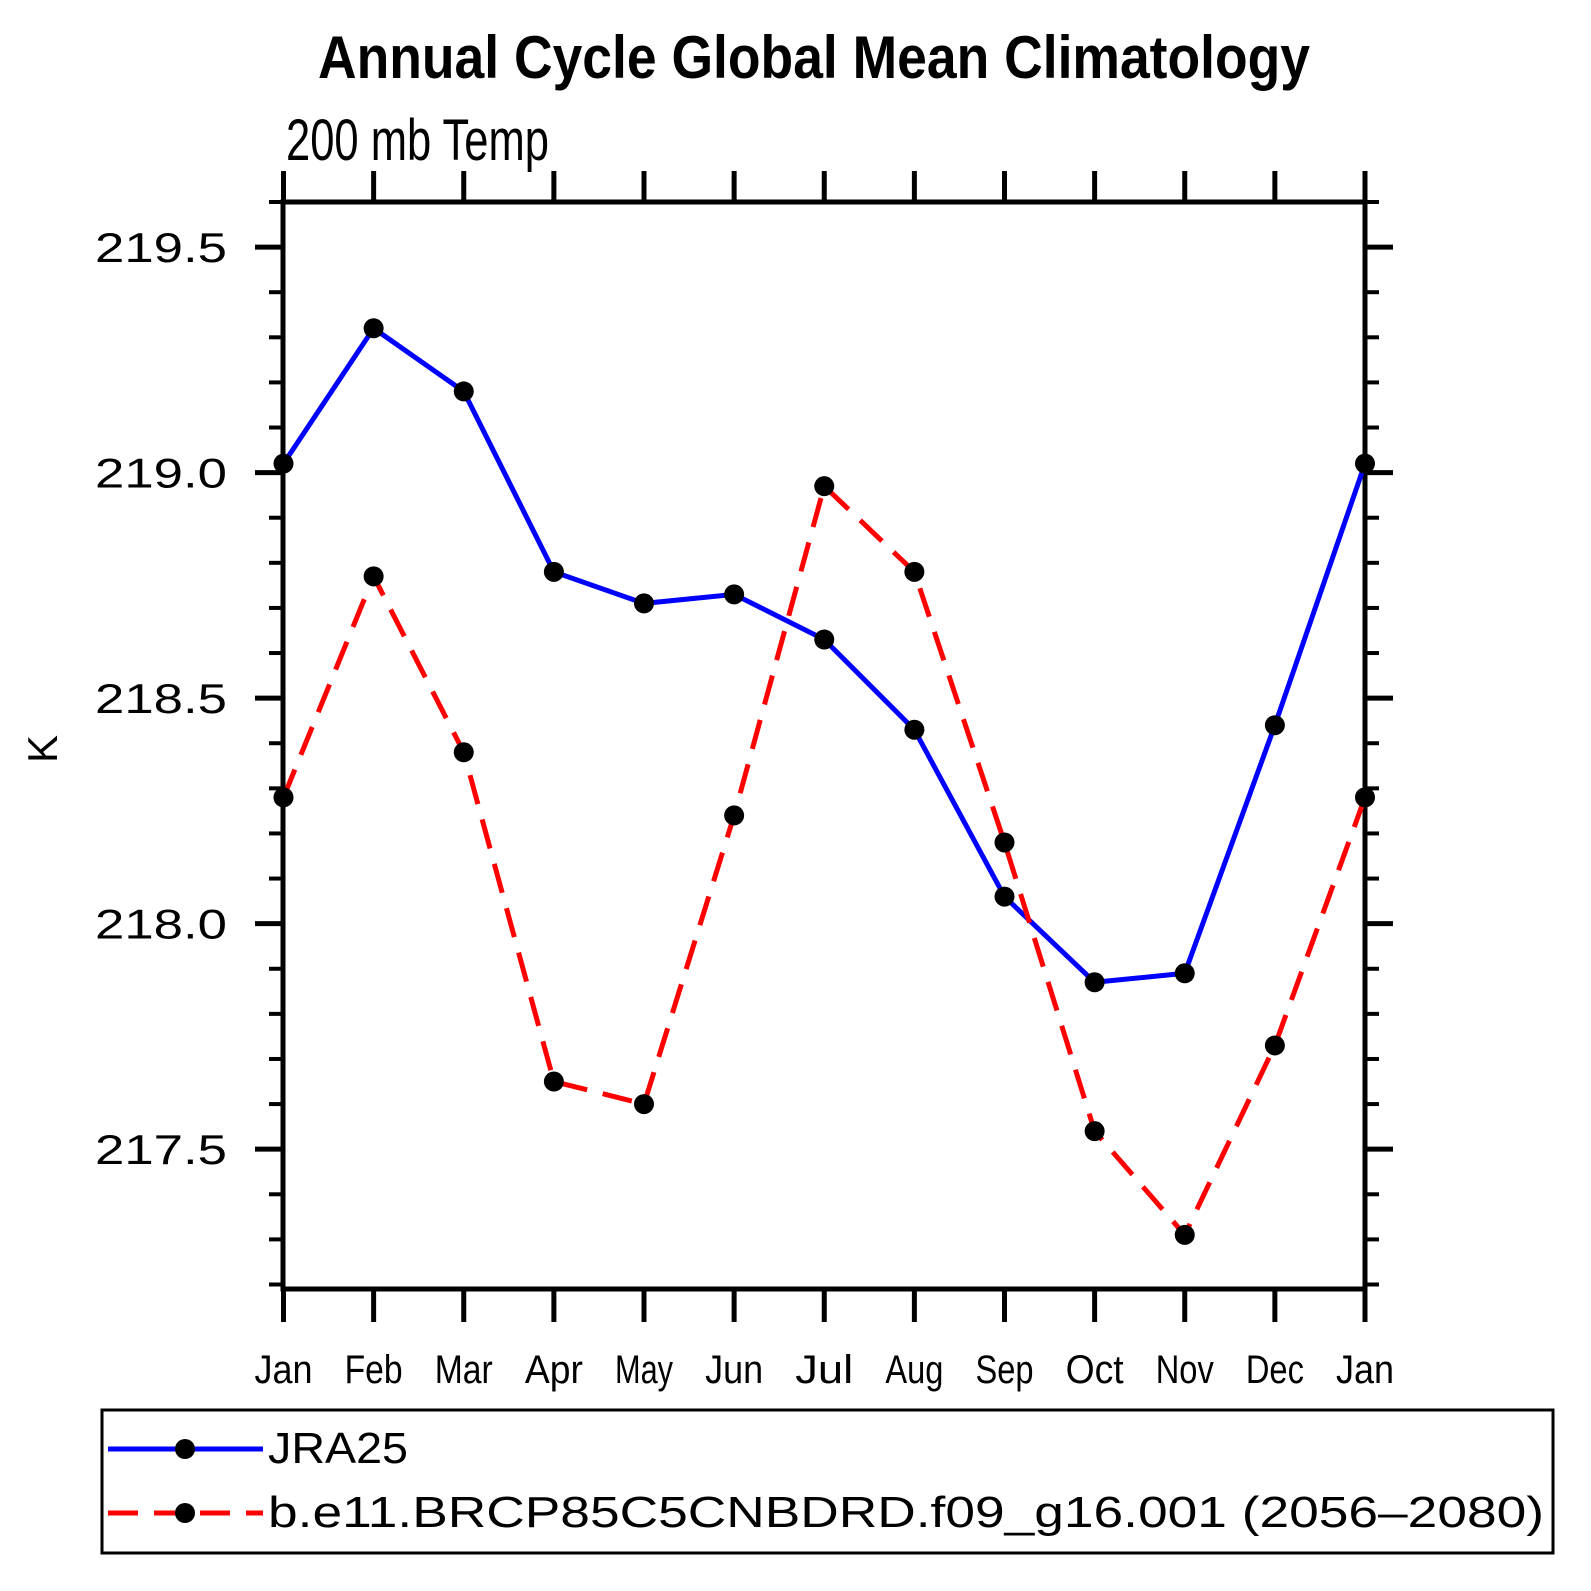 This screenshot has height=1591, width=1591. I want to click on legend-item-jra25: JRA25, so click(258, 1448).